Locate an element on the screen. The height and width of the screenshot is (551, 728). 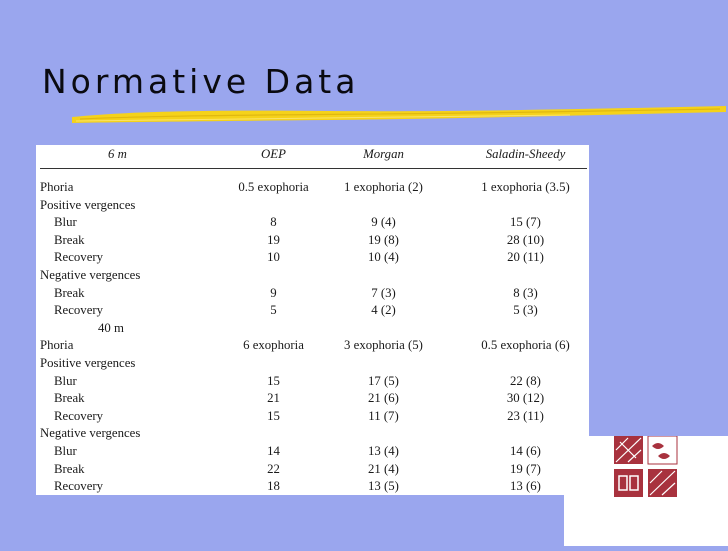
header-morgan: Morgan is located at coordinates (383, 154).